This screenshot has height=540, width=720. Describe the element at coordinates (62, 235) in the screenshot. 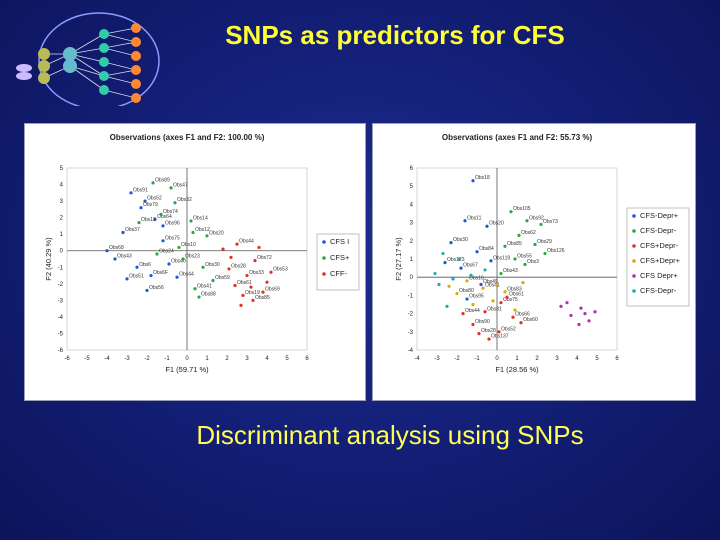

I see `y-tick-label: 1` at that location.